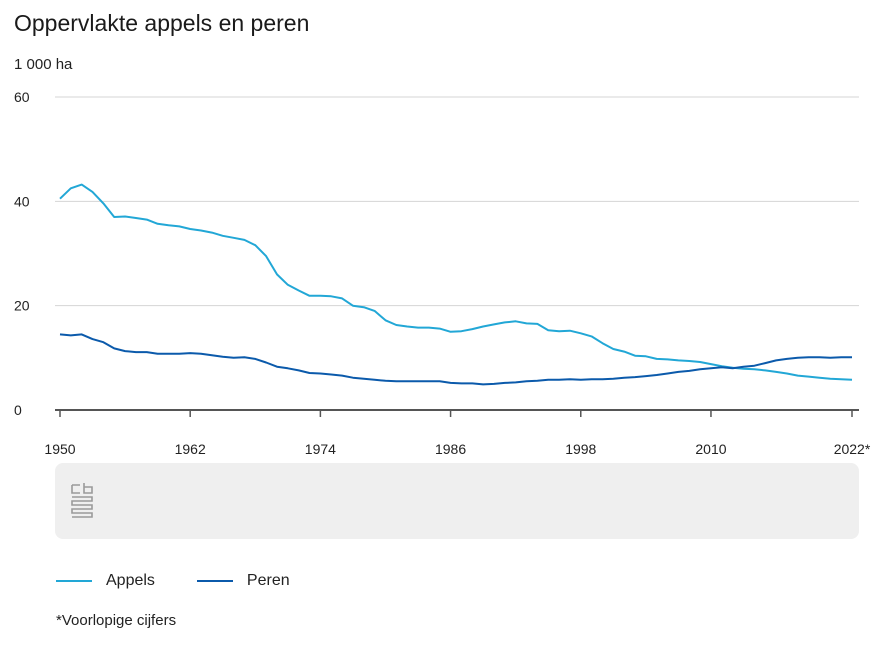  What do you see at coordinates (43, 64) in the screenshot?
I see `y-axis-unit-label: 1 000 ha` at bounding box center [43, 64].